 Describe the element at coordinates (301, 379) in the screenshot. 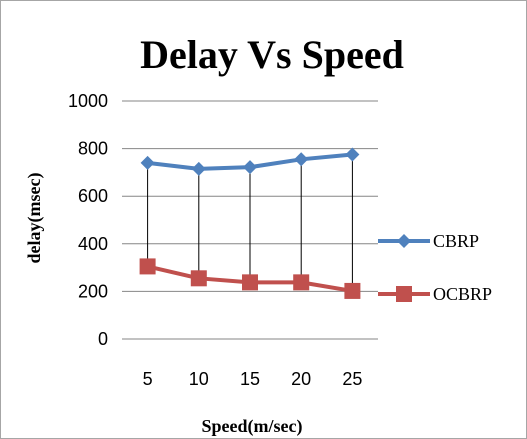

I see `x-tick-label: 20` at that location.